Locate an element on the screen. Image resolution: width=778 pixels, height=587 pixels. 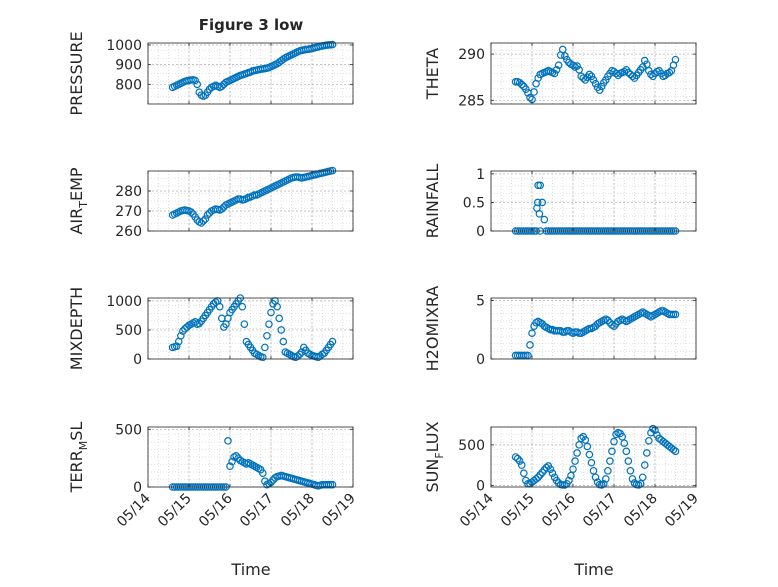
figure-title: Figure 3 low is located at coordinates (251, 25).